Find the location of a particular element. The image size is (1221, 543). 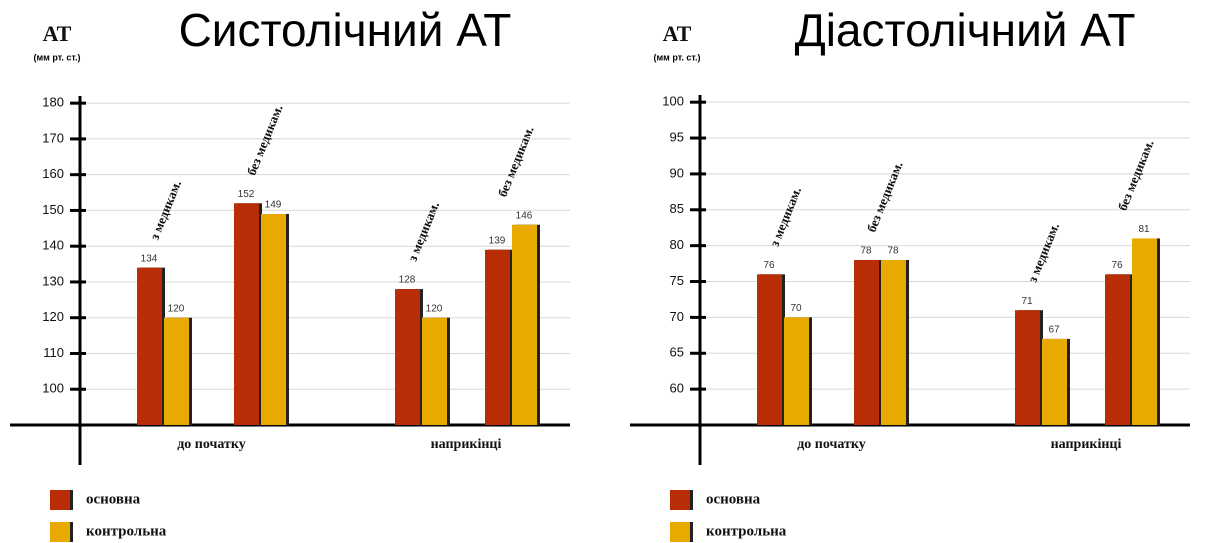

value-label: 134 is located at coordinates (149, 258).